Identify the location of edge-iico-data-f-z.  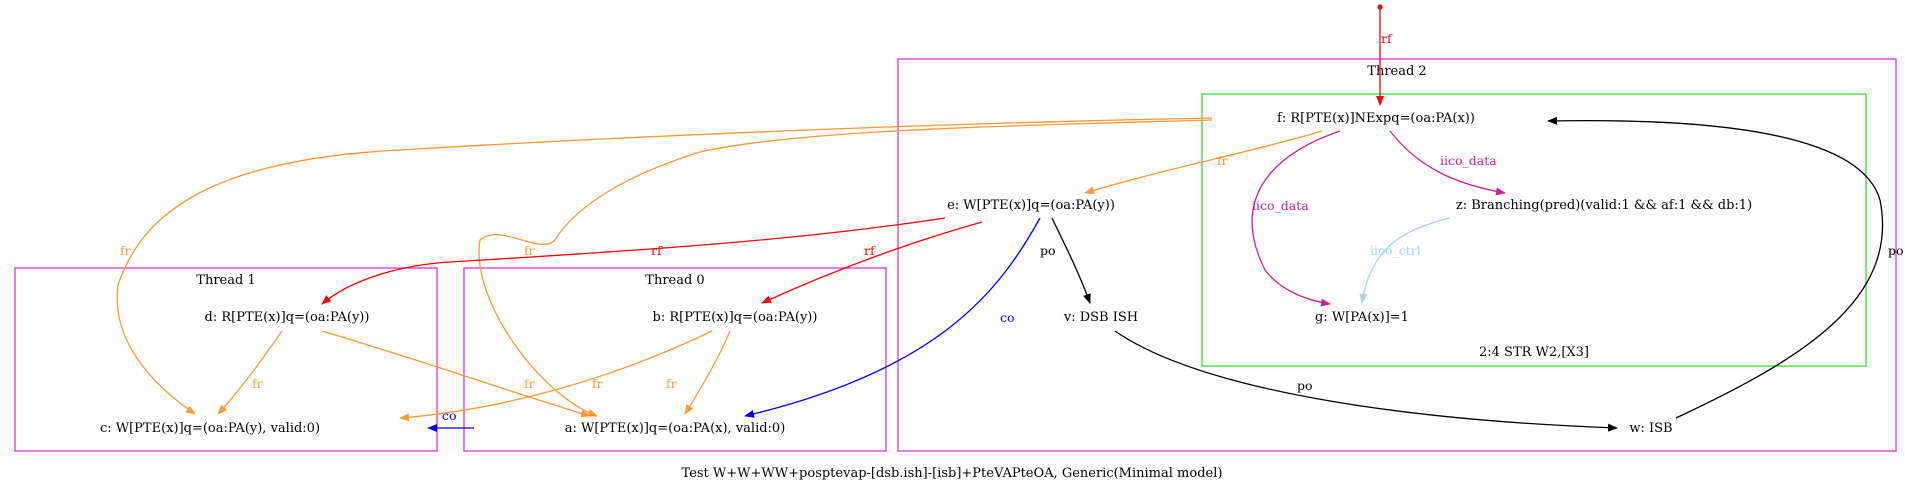
(1447, 163).